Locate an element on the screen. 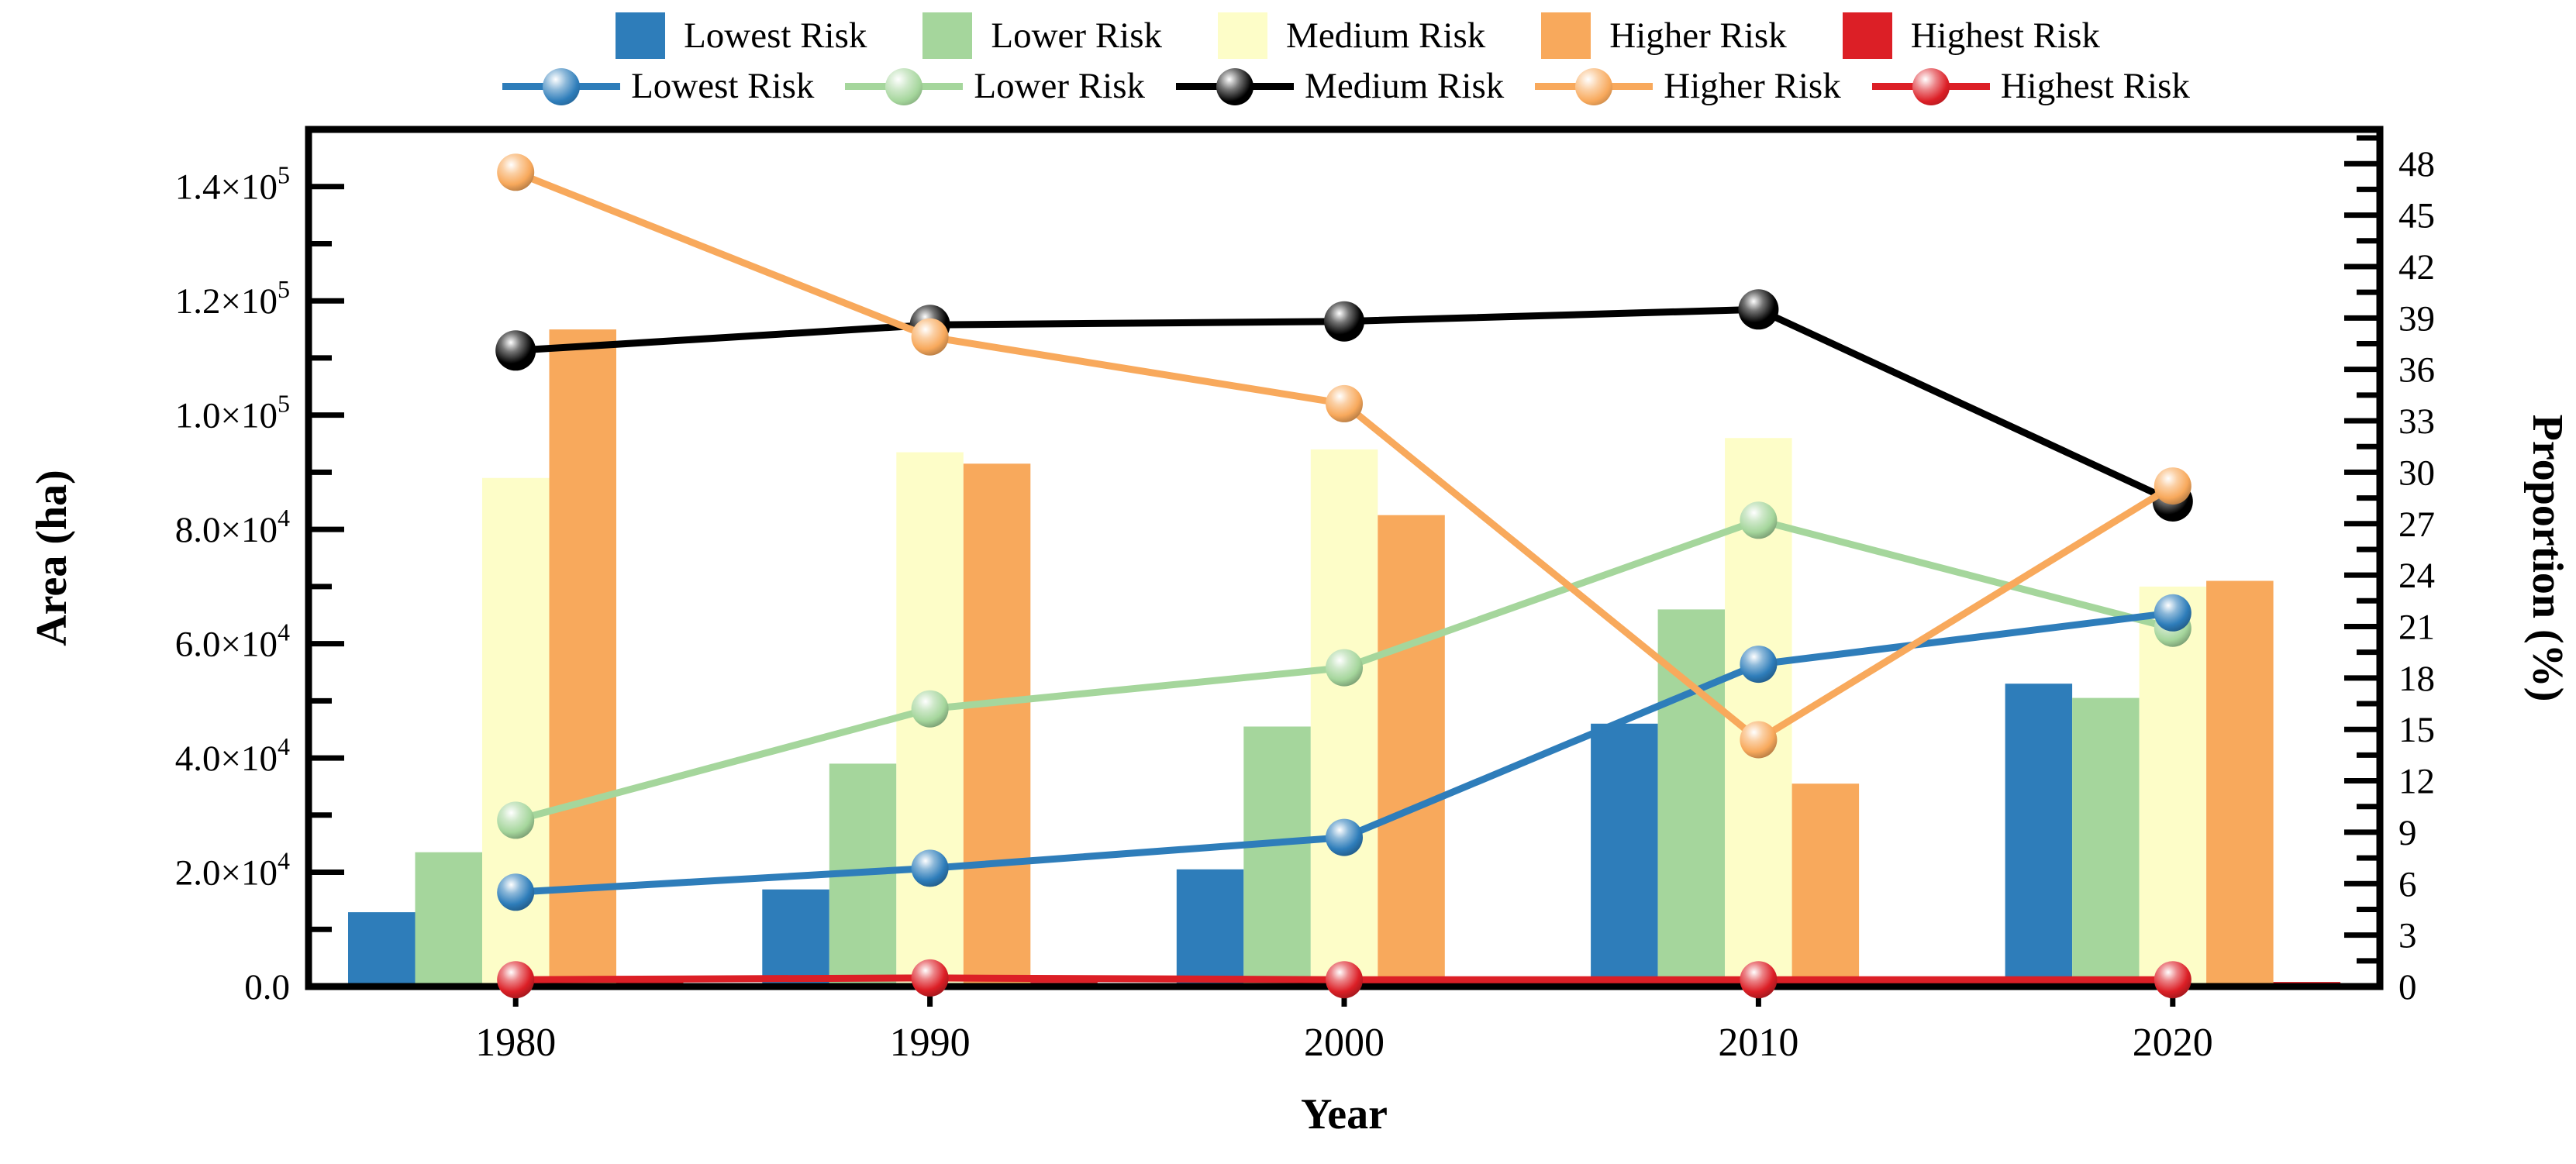 This screenshot has width=2576, height=1164. bar-higher-risk-2010 is located at coordinates (1825, 885).